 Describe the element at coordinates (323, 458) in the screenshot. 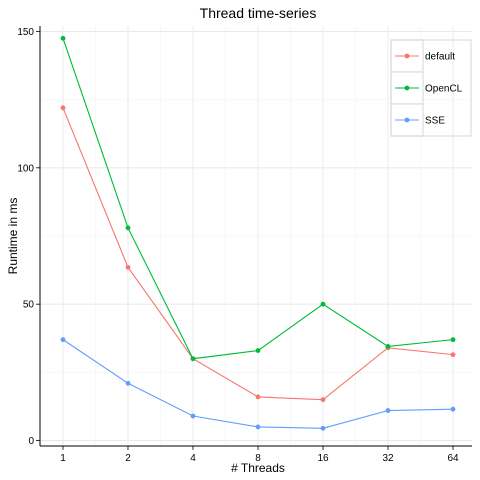

I see `x-tick-label: 16` at that location.